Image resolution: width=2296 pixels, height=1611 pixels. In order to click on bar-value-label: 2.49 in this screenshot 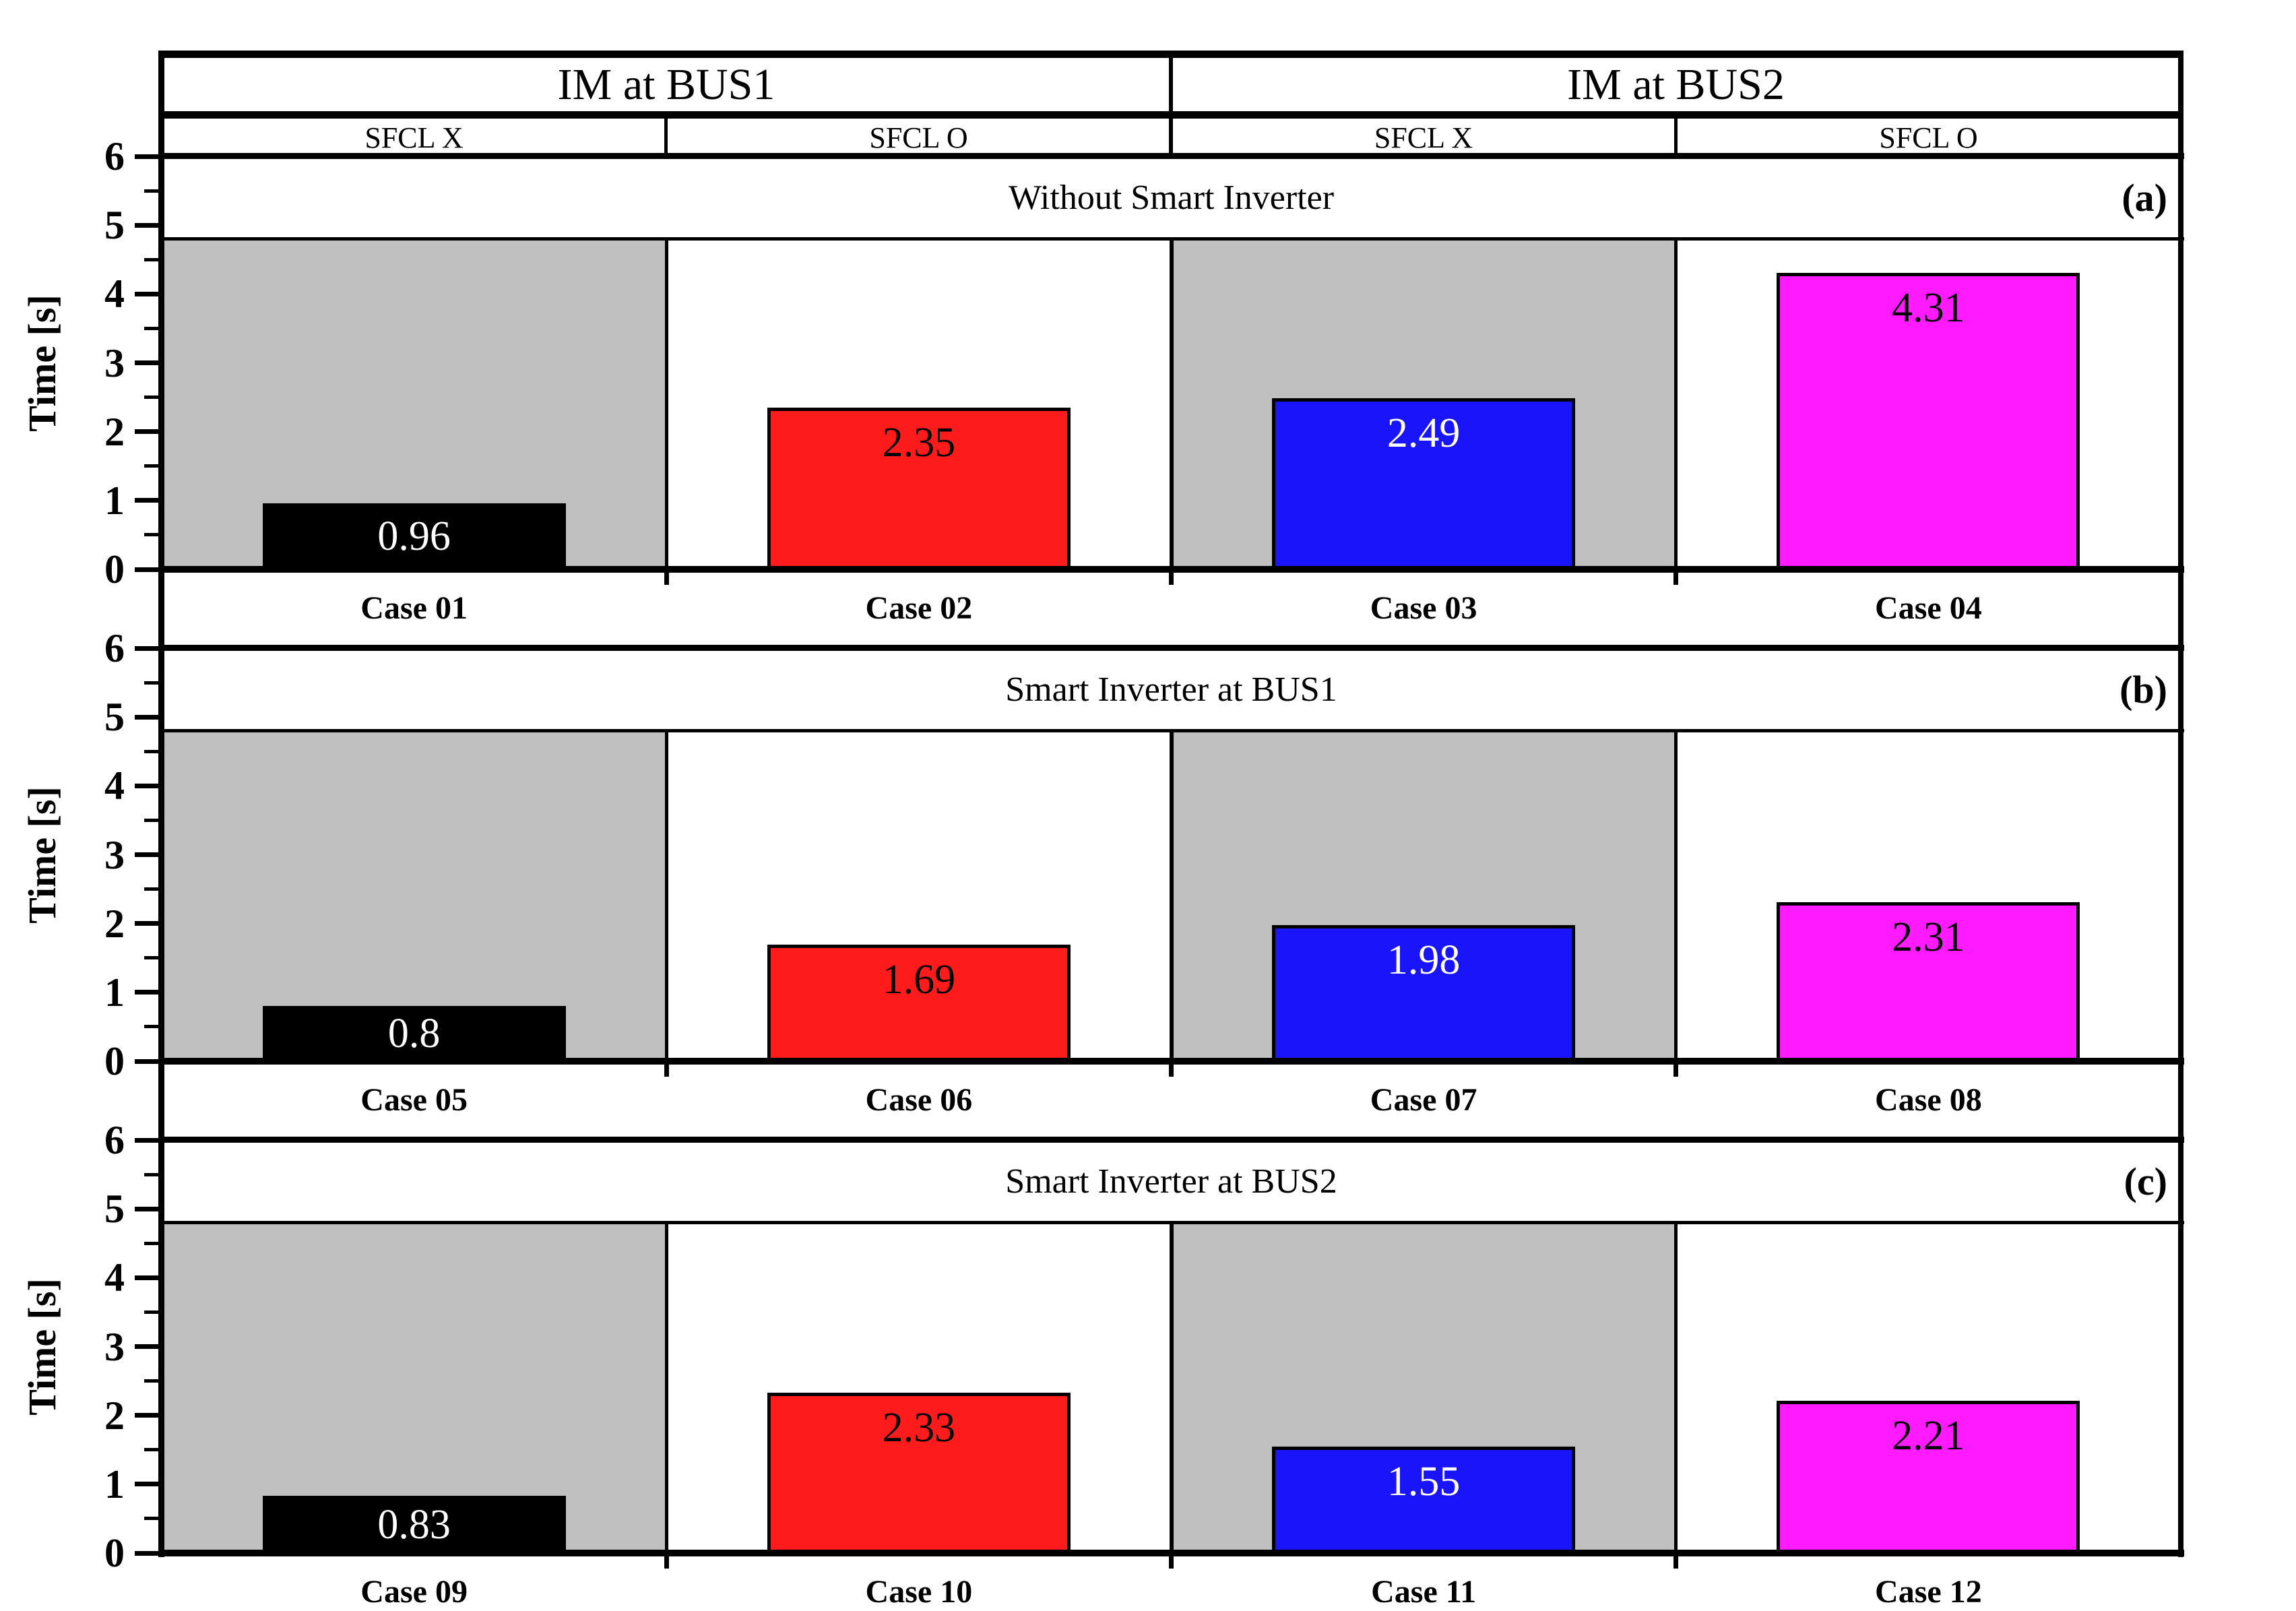, I will do `click(1423, 433)`.